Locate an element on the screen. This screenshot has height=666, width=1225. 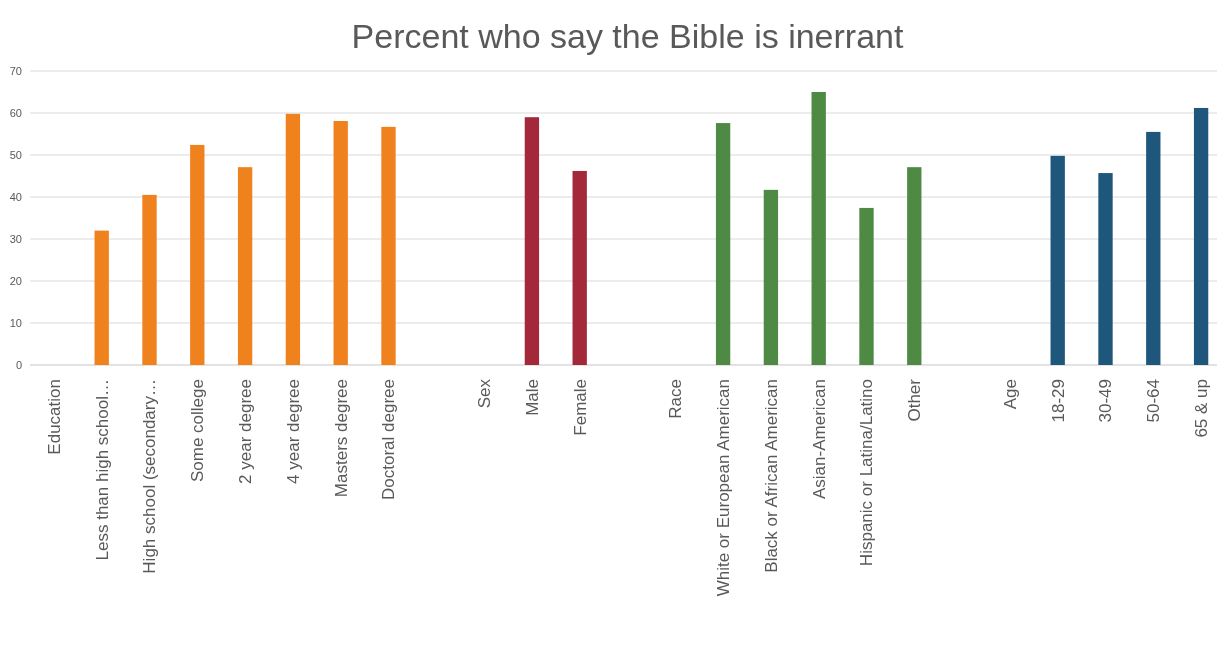
x-tick-label: Asian-American is located at coordinates (819, 439).